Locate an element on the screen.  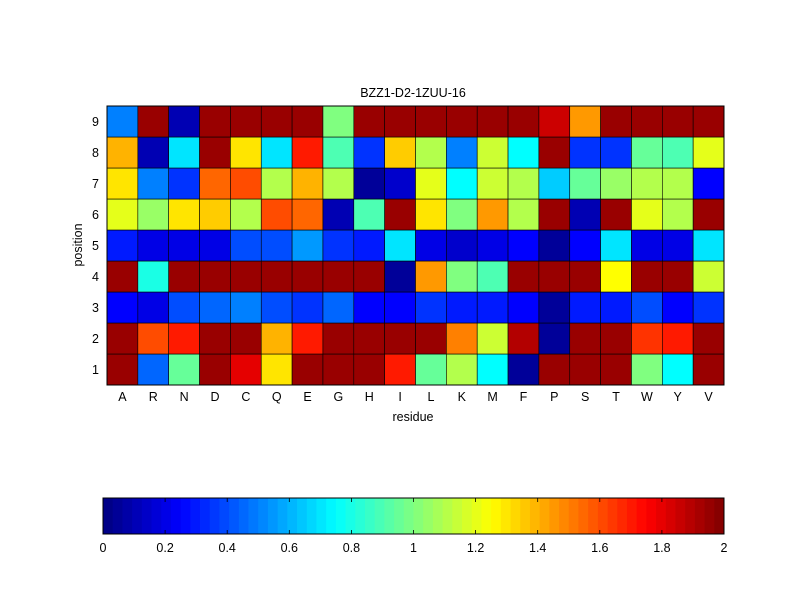
x-tick-label: A is located at coordinates (122, 397).